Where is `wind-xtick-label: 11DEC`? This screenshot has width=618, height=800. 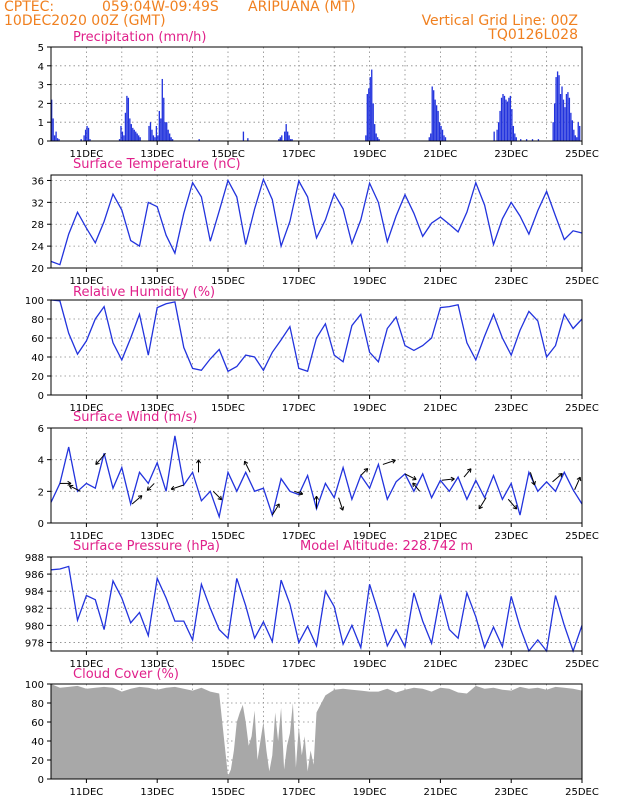 wind-xtick-label: 11DEC is located at coordinates (87, 536).